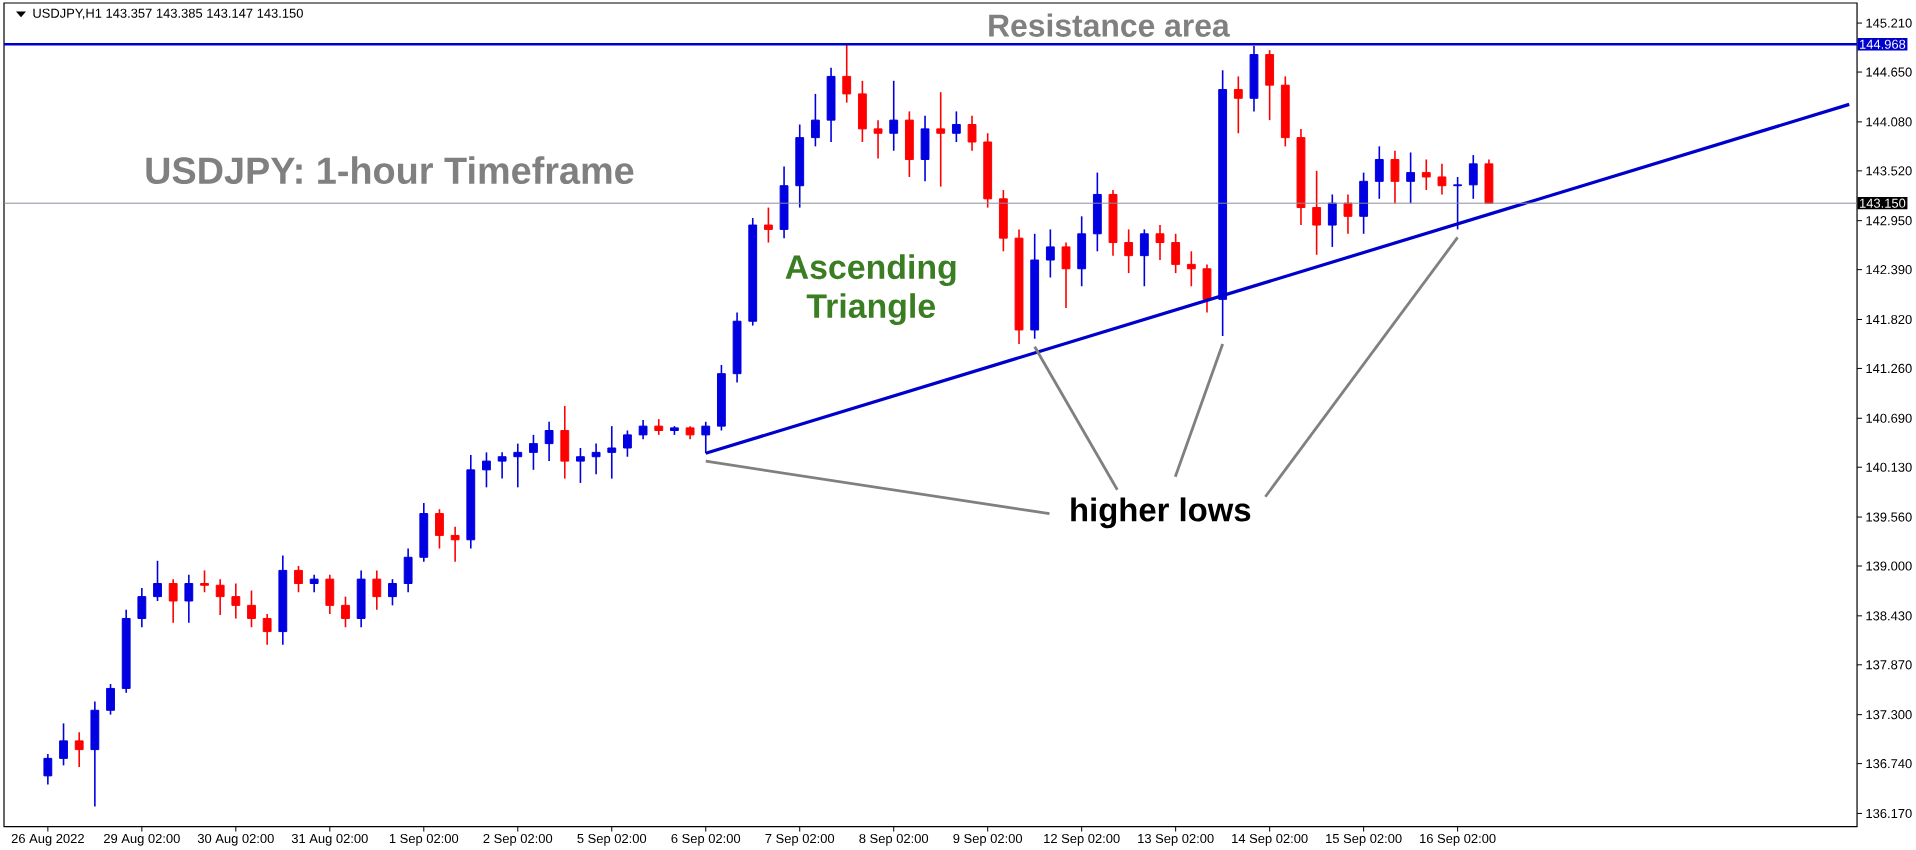  Describe the element at coordinates (1889, 764) in the screenshot. I see `y-tick-label: 136.740` at that location.